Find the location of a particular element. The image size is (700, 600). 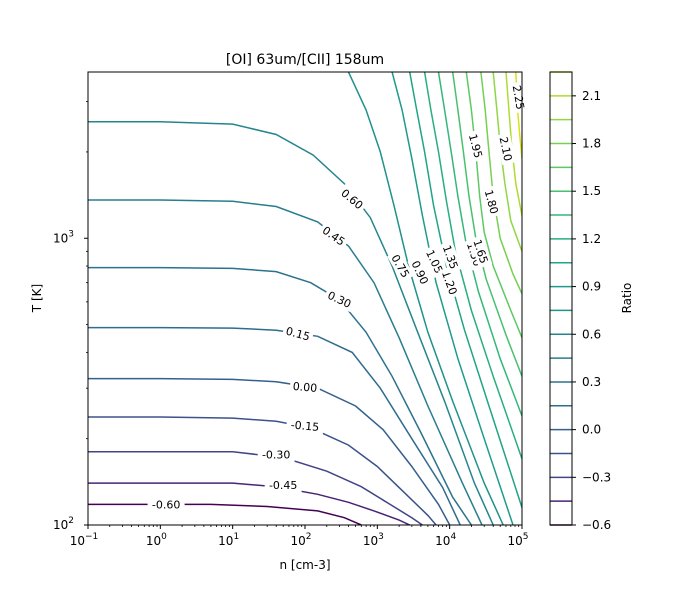

colorbar-tick-label: 2.1 is located at coordinates (591, 96).